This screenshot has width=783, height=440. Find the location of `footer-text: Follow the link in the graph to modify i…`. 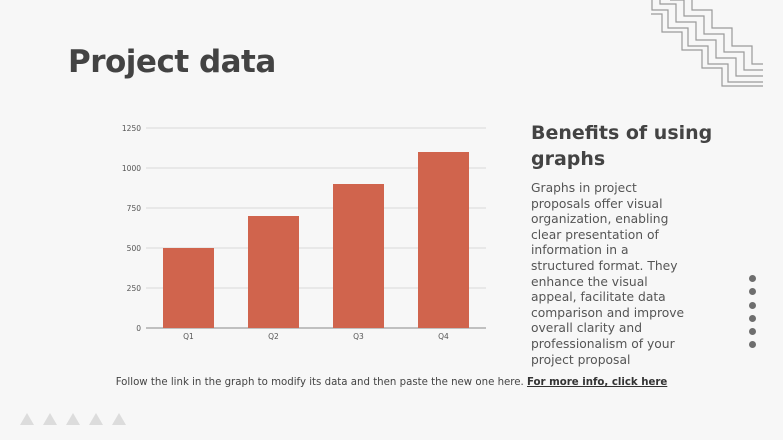

footer-text: Follow the link in the graph to modify i… is located at coordinates (319, 382).